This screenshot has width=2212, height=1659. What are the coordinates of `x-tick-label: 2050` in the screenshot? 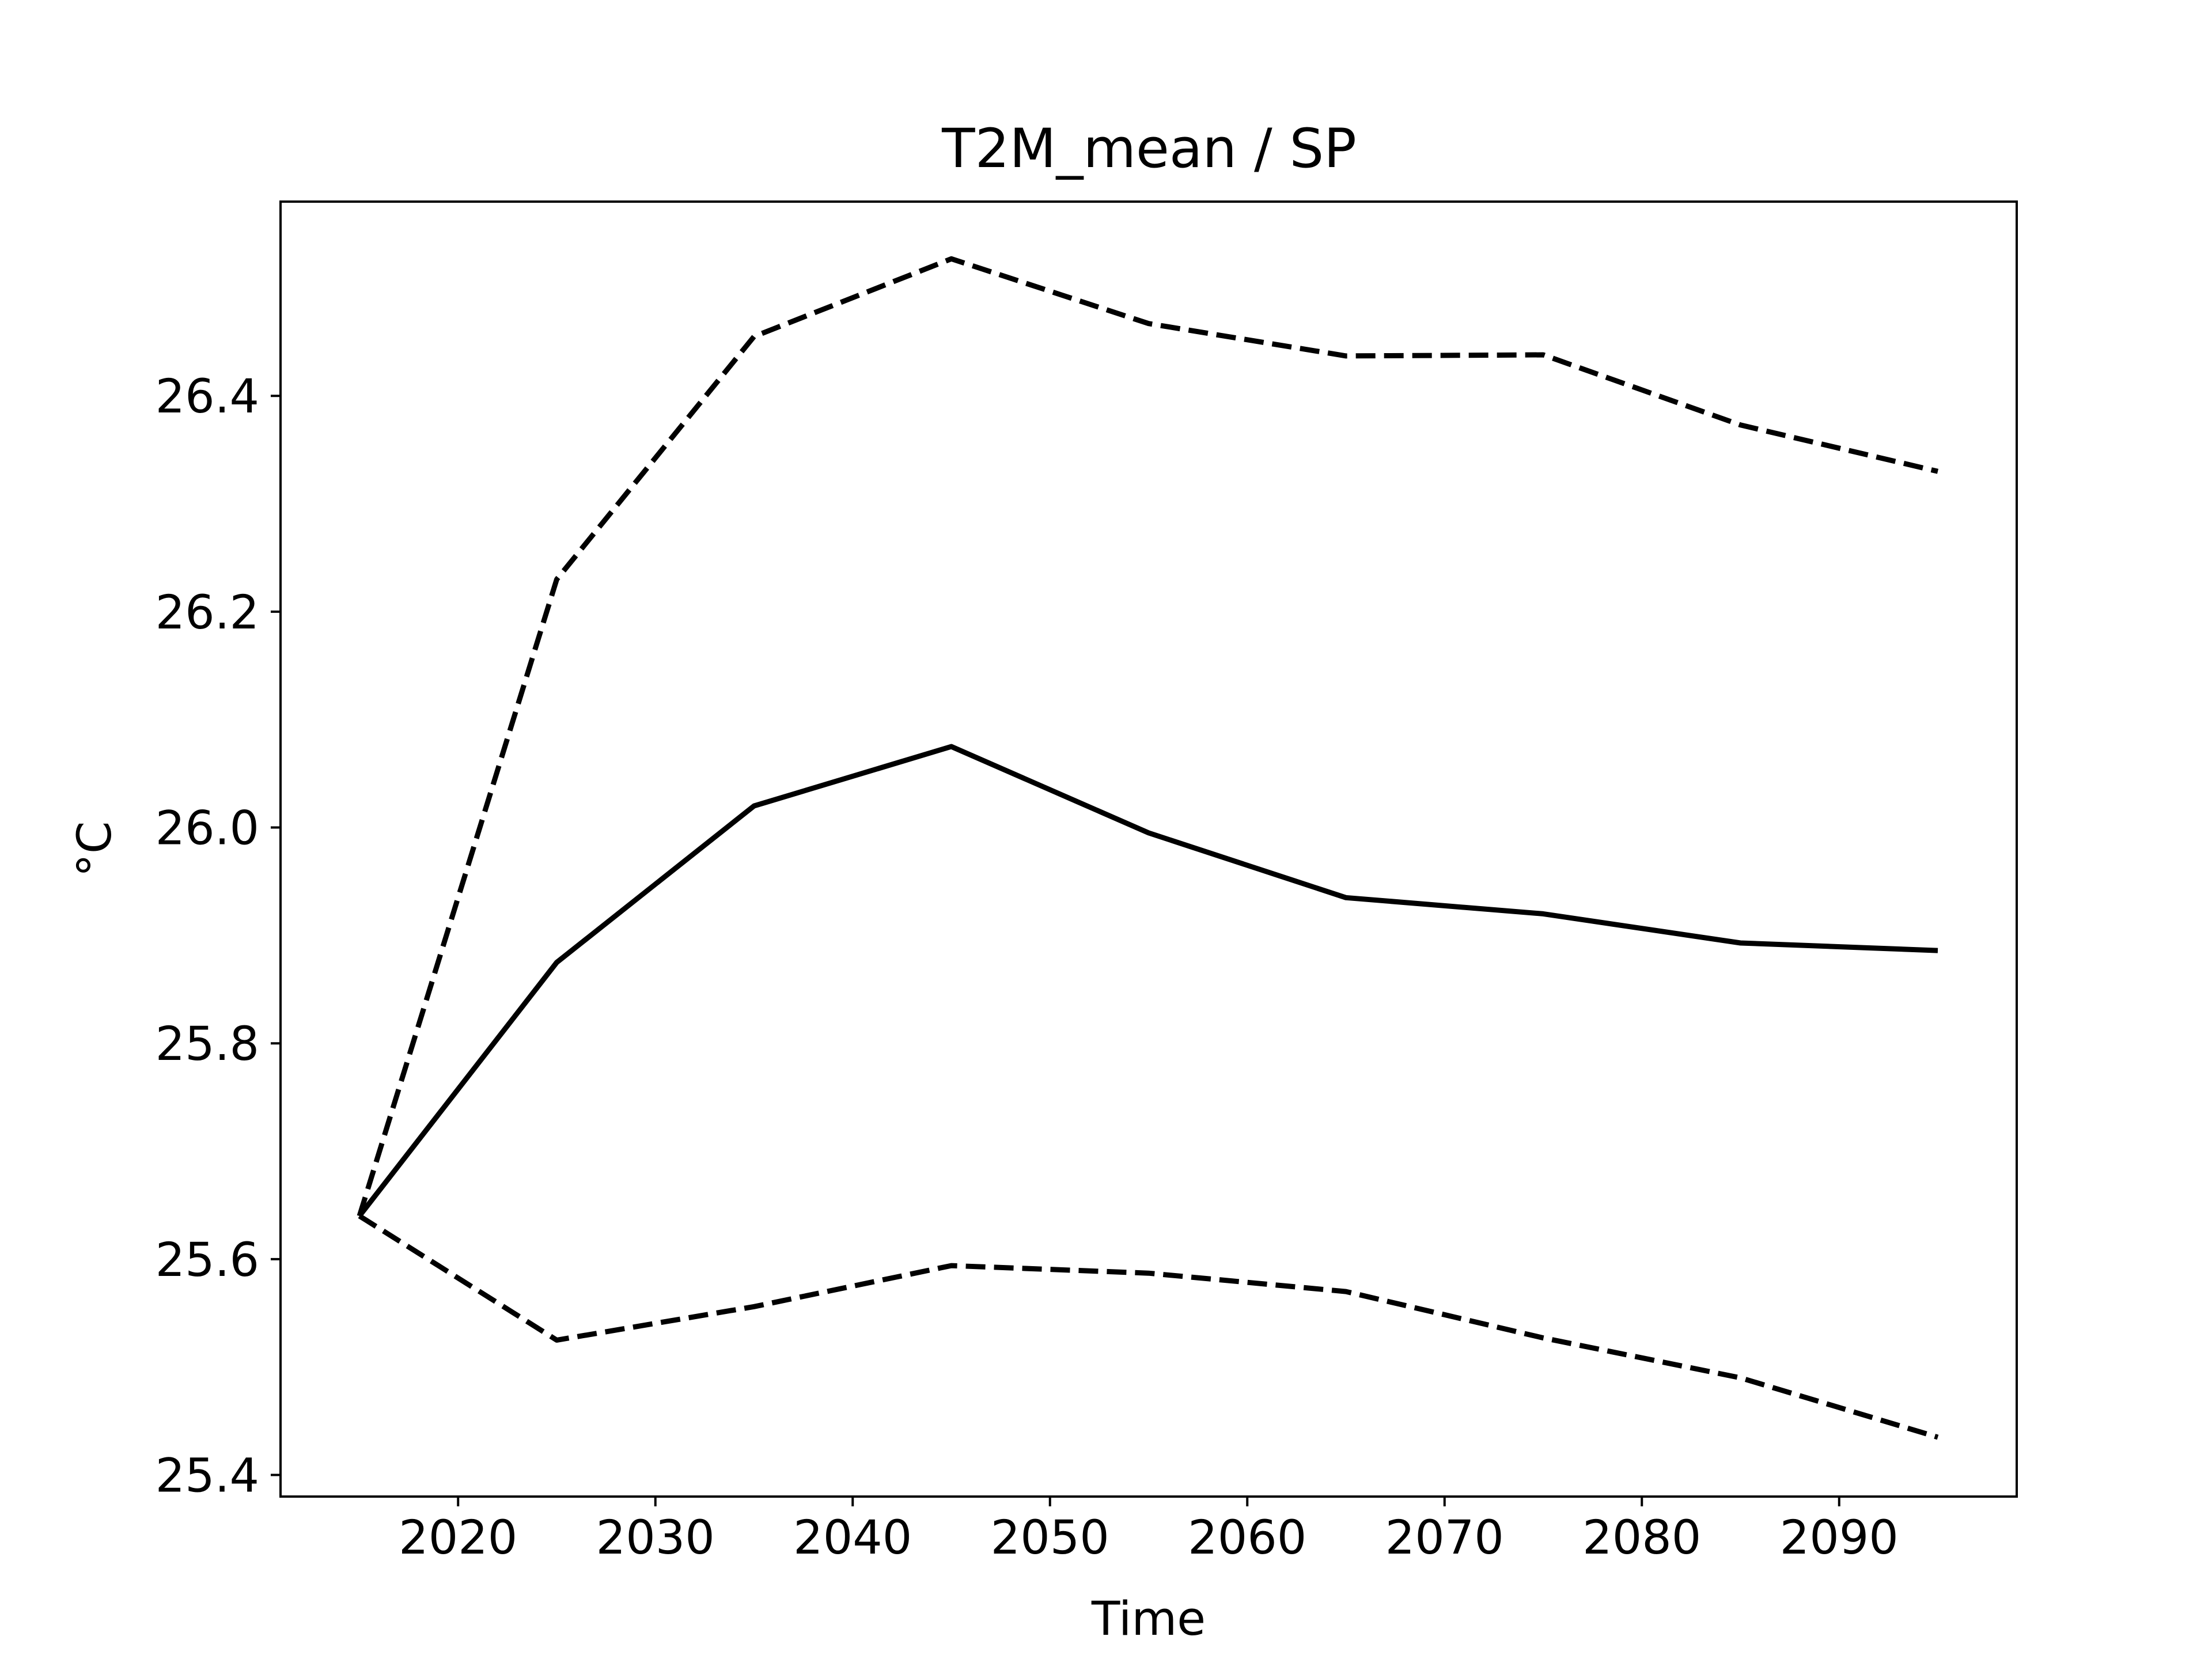 It's located at (1050, 1538).